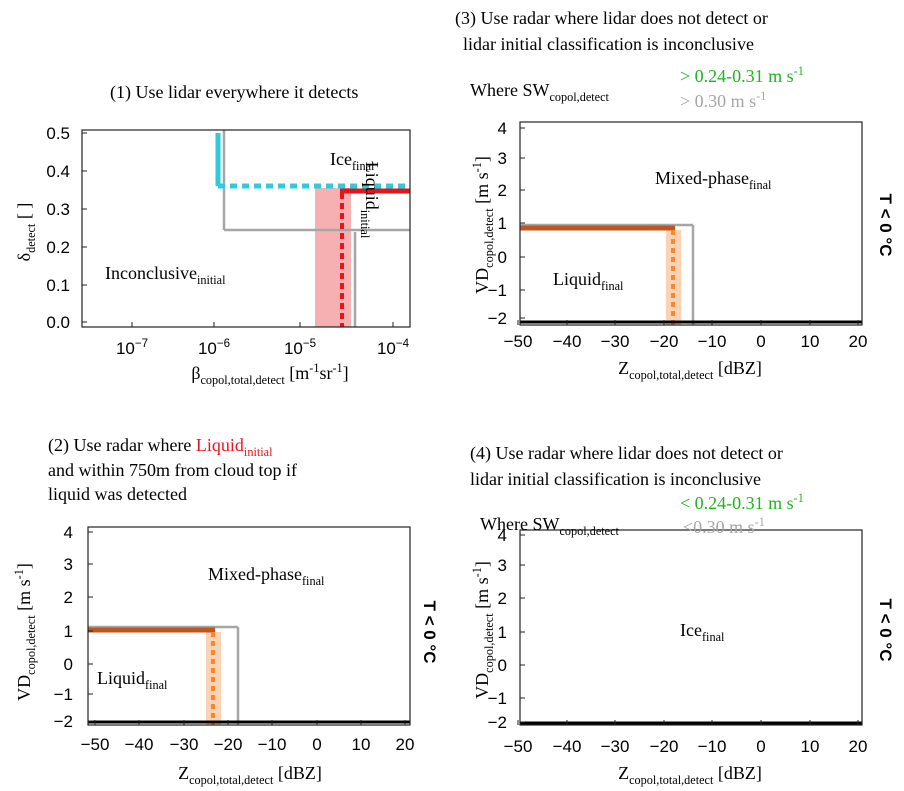  What do you see at coordinates (26, 232) in the screenshot?
I see `y-axis-label: δdetect [ ]` at bounding box center [26, 232].